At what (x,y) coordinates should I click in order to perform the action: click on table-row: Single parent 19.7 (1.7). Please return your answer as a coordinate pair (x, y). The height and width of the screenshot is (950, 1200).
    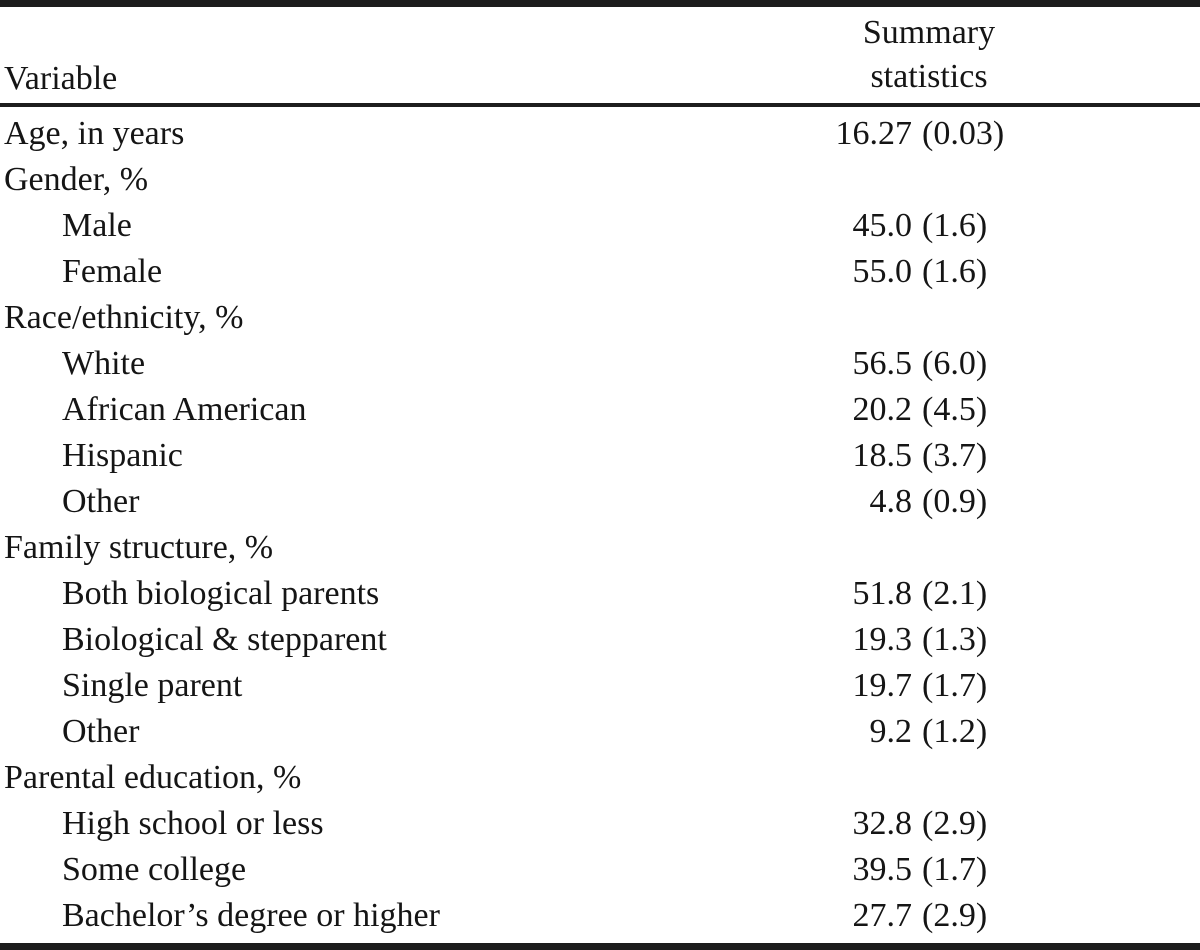
    Looking at the image, I should click on (600, 686).